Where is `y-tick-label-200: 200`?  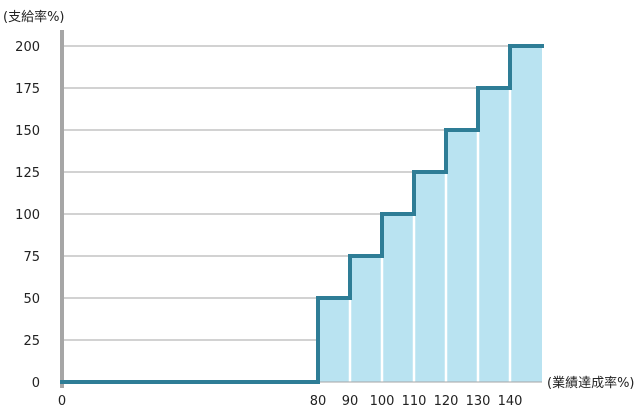
y-tick-label-200: 200 is located at coordinates (27, 47).